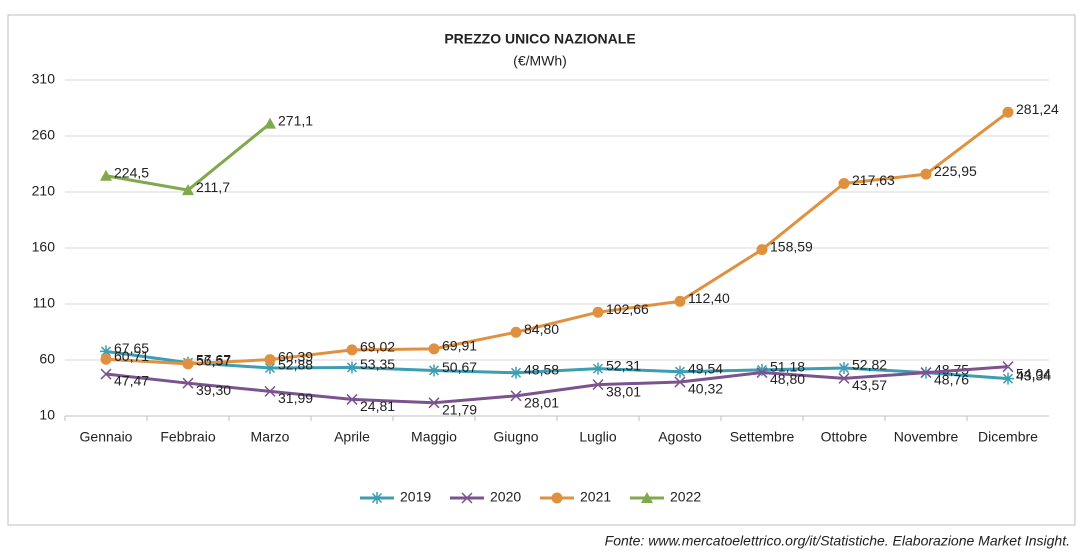  Describe the element at coordinates (869, 385) in the screenshot. I see `data-label: 43,57` at that location.